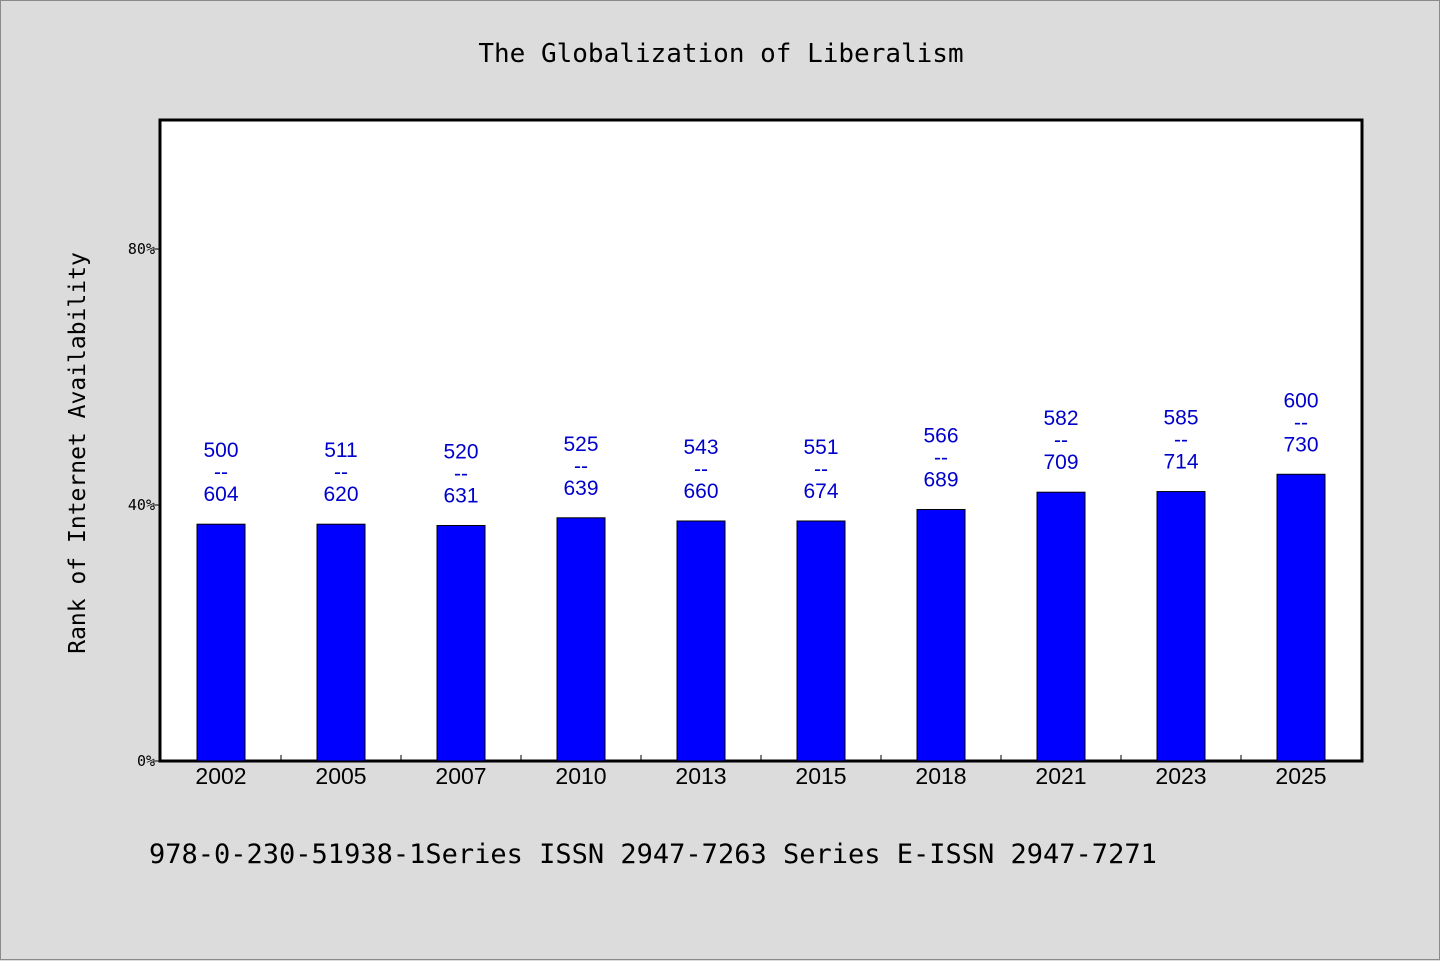 This screenshot has height=961, width=1440. Describe the element at coordinates (340, 776) in the screenshot. I see `x-tick-label-2005: 2005` at that location.